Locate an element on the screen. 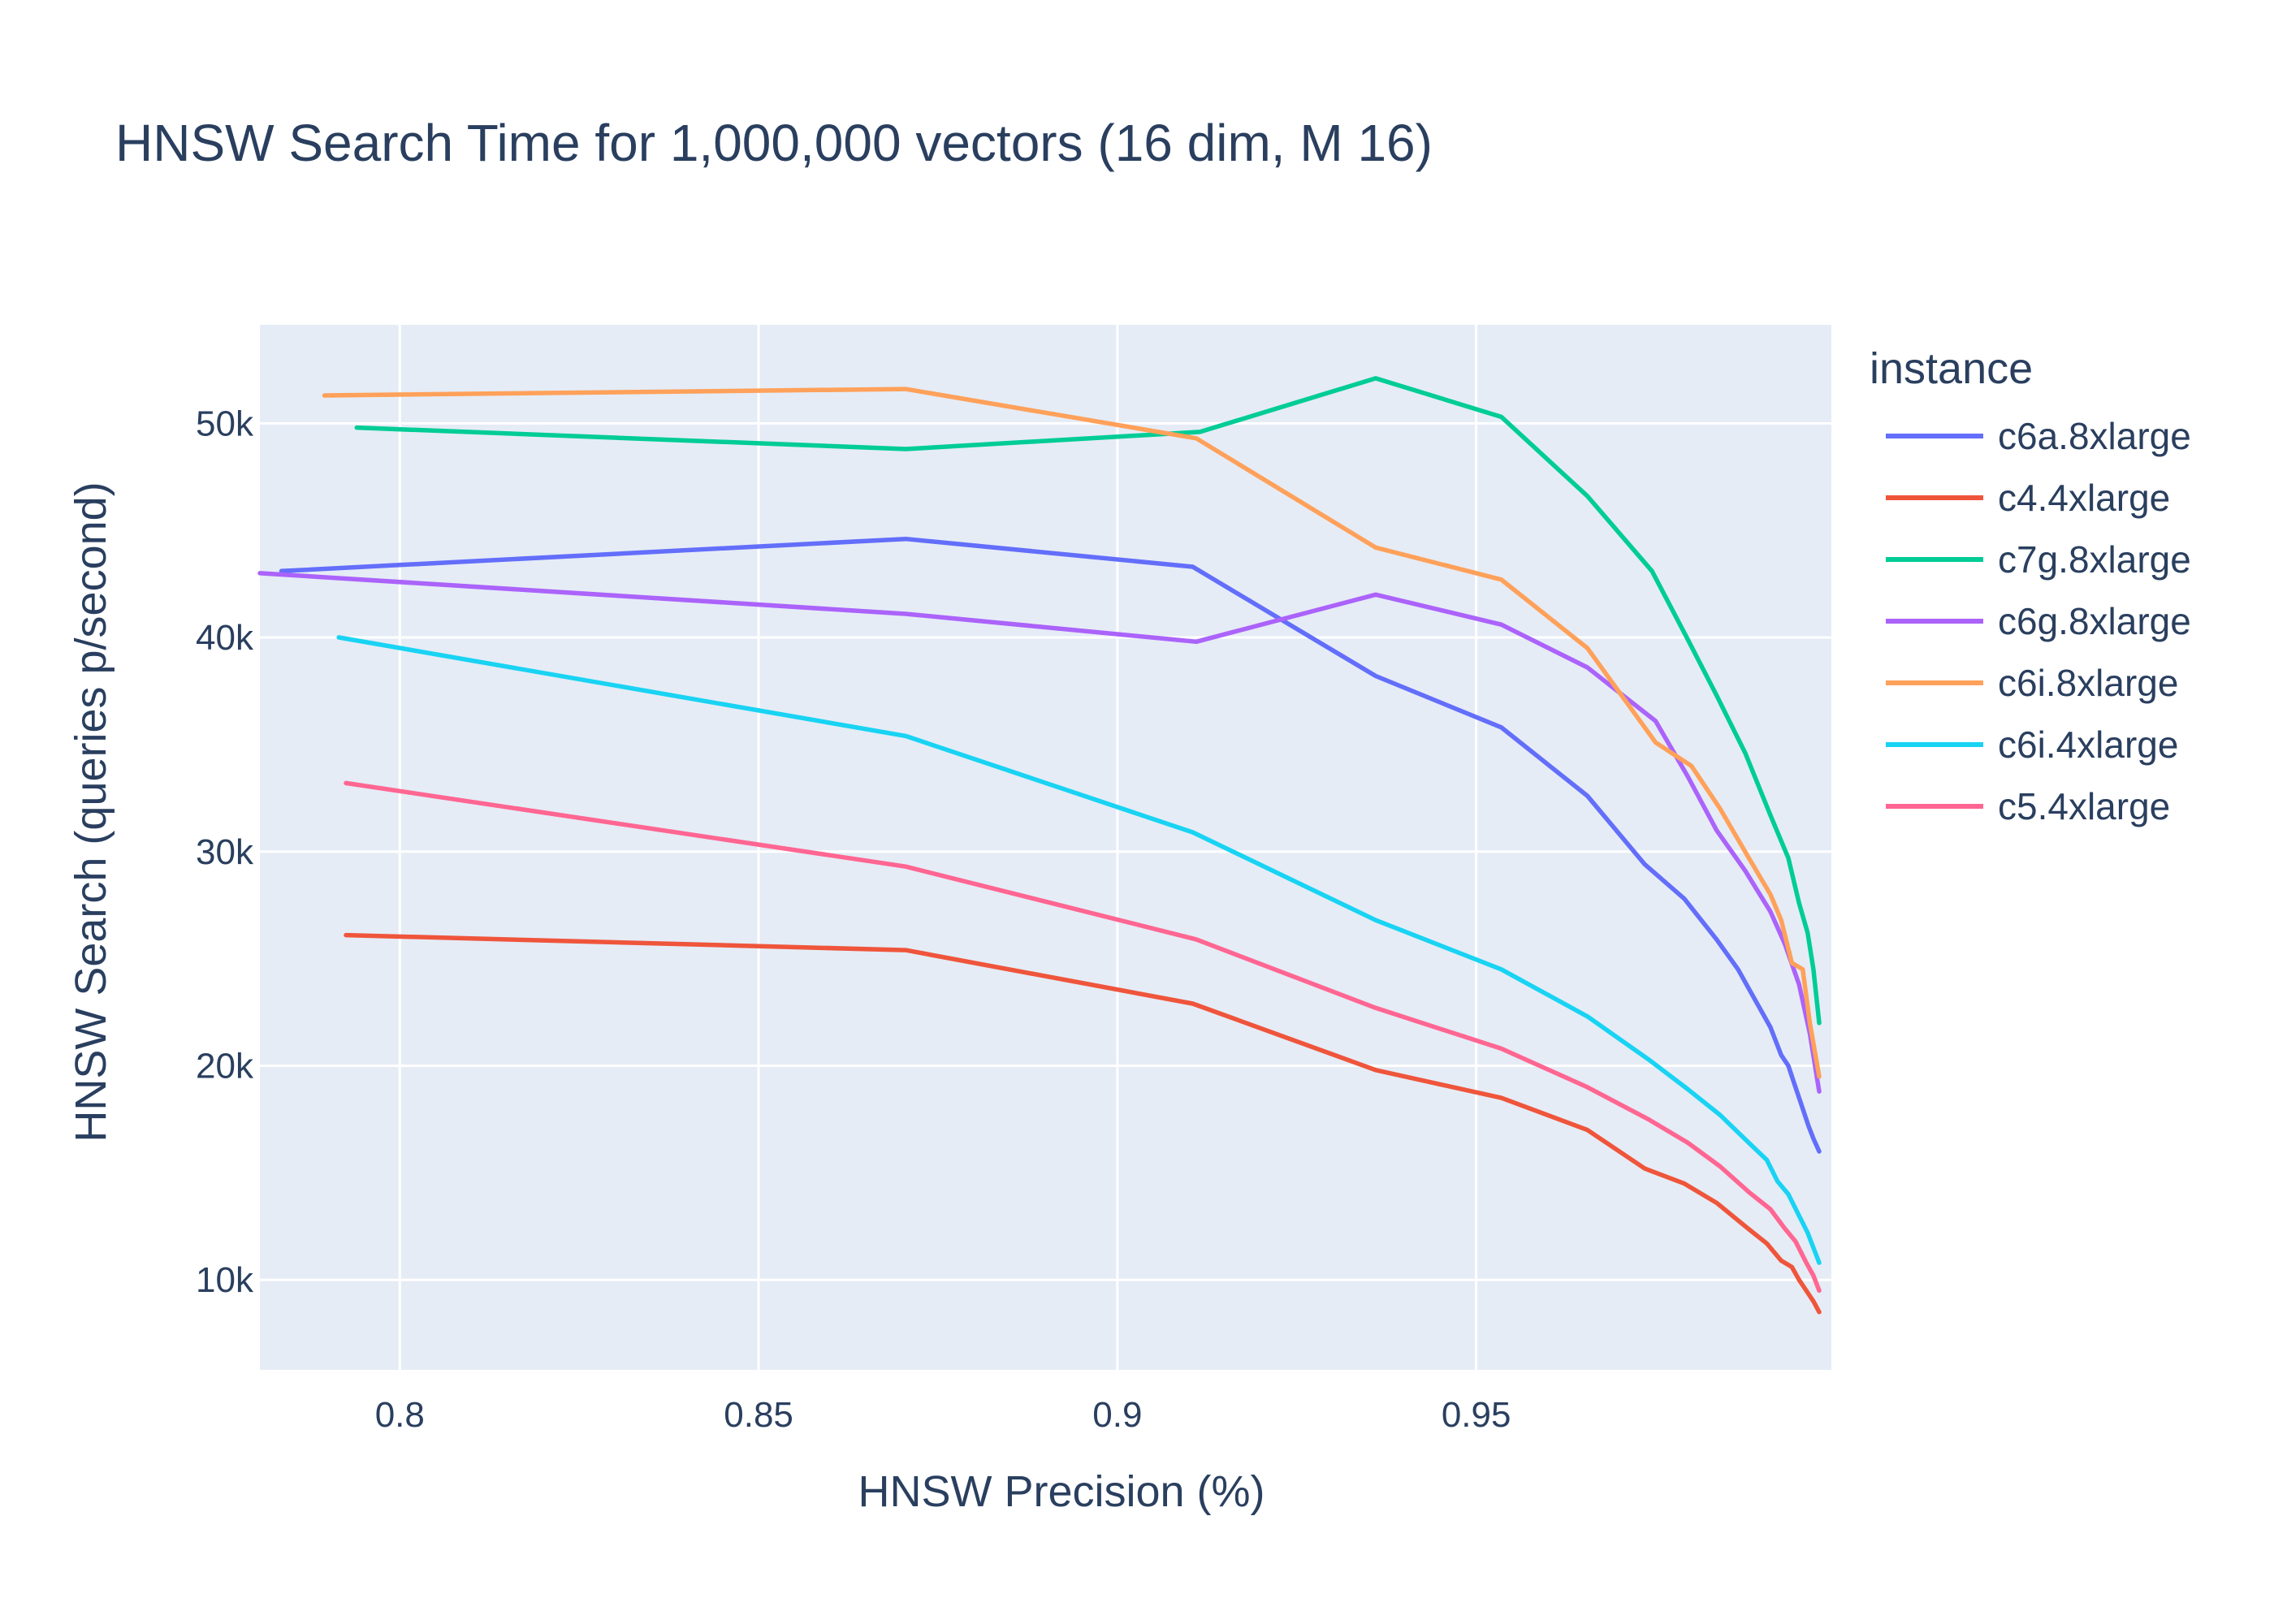  x-tick-labels: 0.8 0.85 0.9 0.95 is located at coordinates (943, 1415).